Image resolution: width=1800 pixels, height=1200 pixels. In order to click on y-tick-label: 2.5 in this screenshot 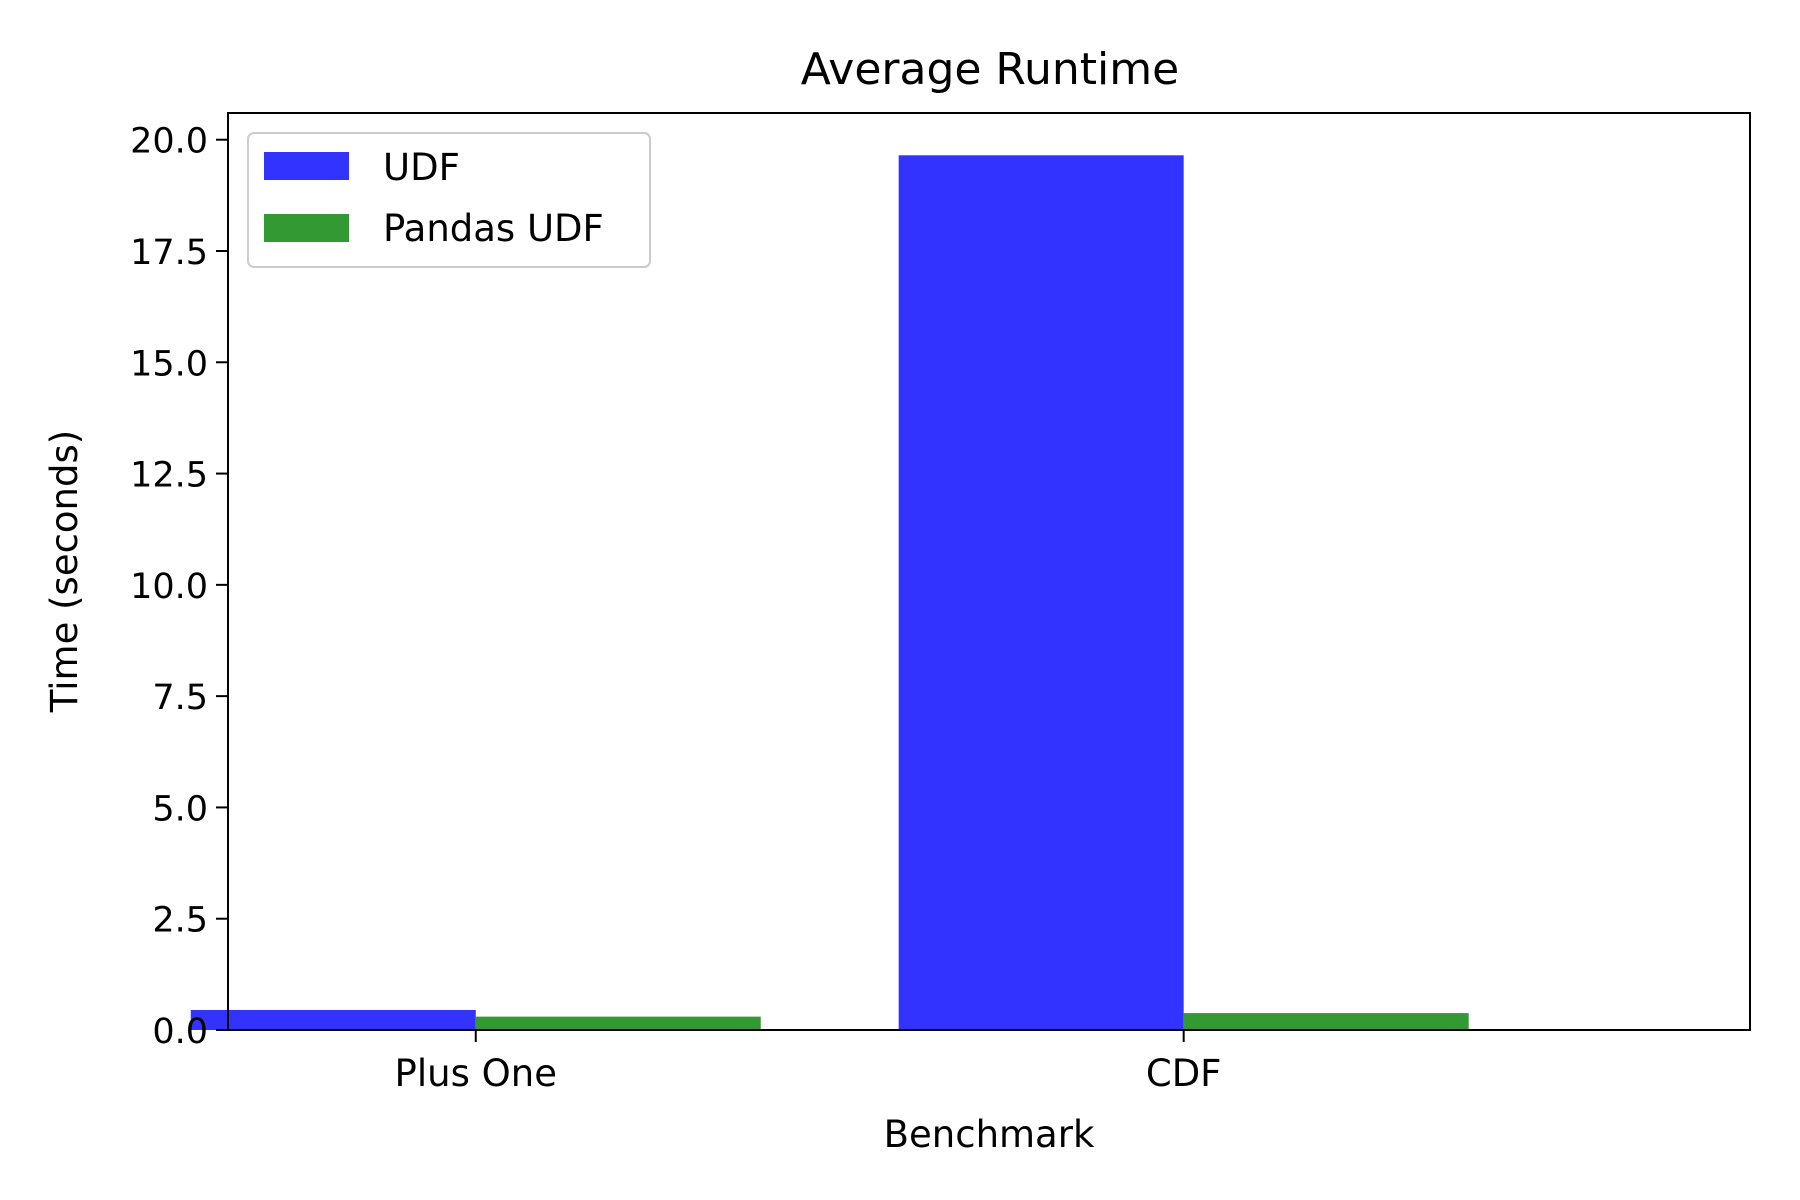, I will do `click(180, 921)`.